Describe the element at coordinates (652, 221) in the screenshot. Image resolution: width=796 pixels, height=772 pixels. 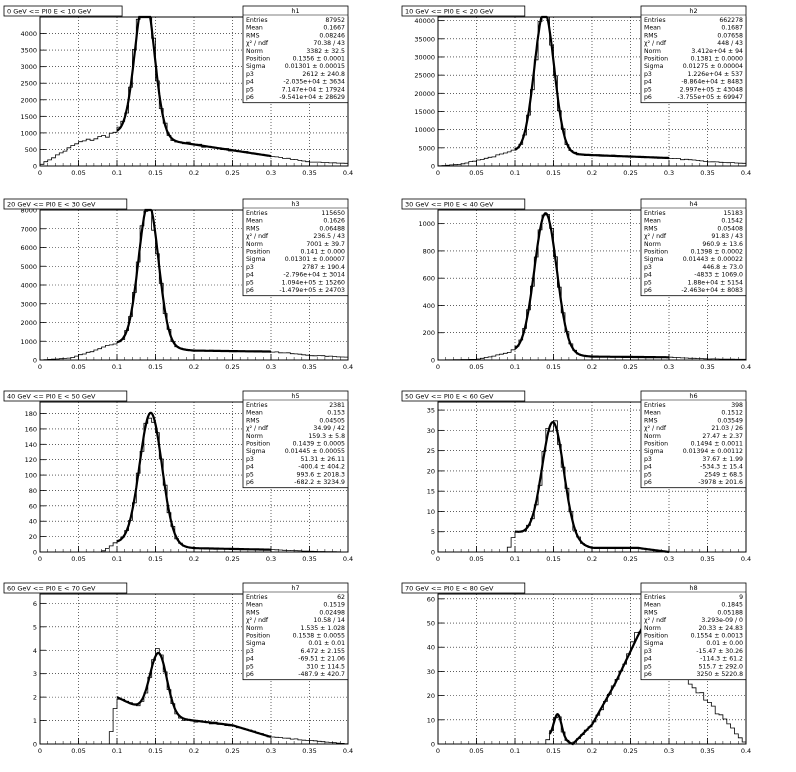
I see `stats-label: Mean` at that location.